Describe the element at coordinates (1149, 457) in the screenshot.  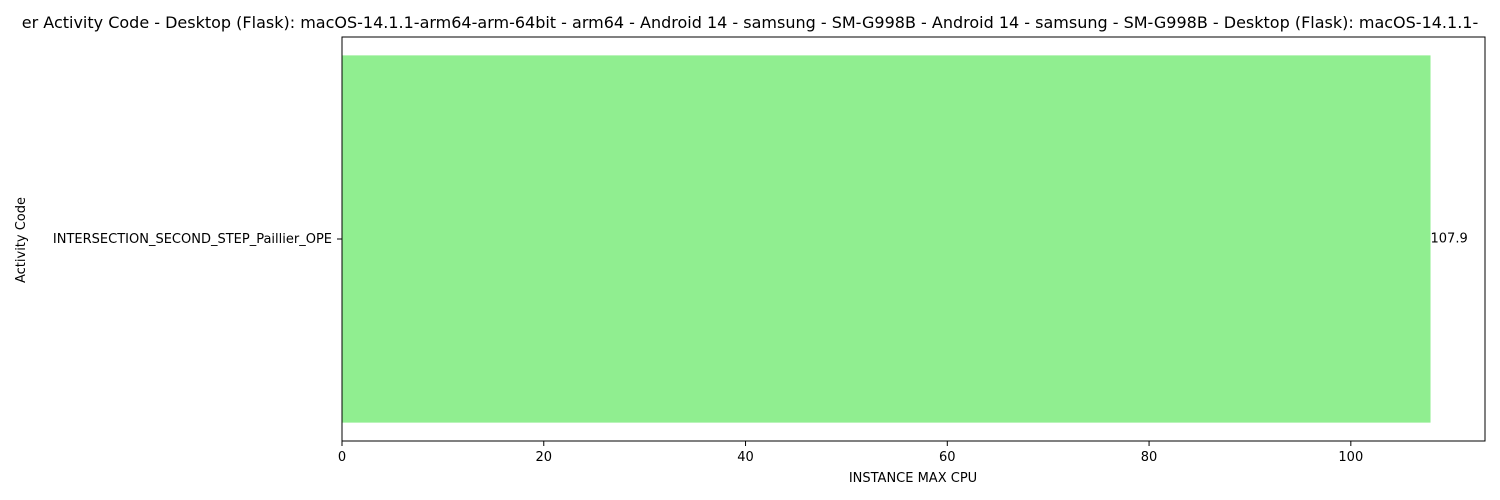
I see `x-tick-label: 80` at that location.